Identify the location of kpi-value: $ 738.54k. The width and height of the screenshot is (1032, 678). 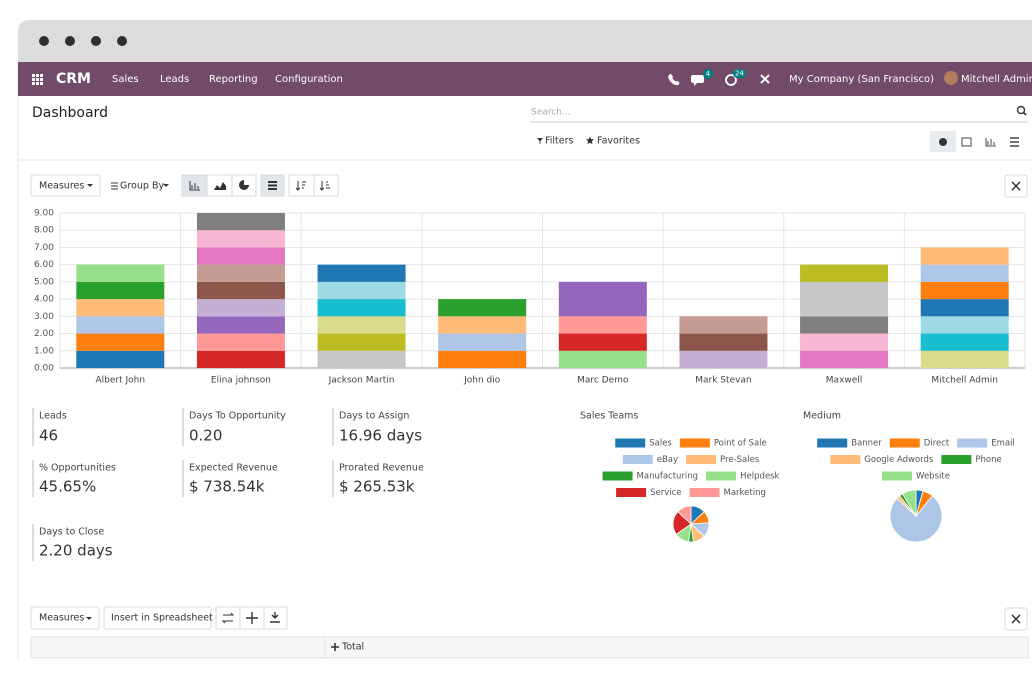
(227, 487).